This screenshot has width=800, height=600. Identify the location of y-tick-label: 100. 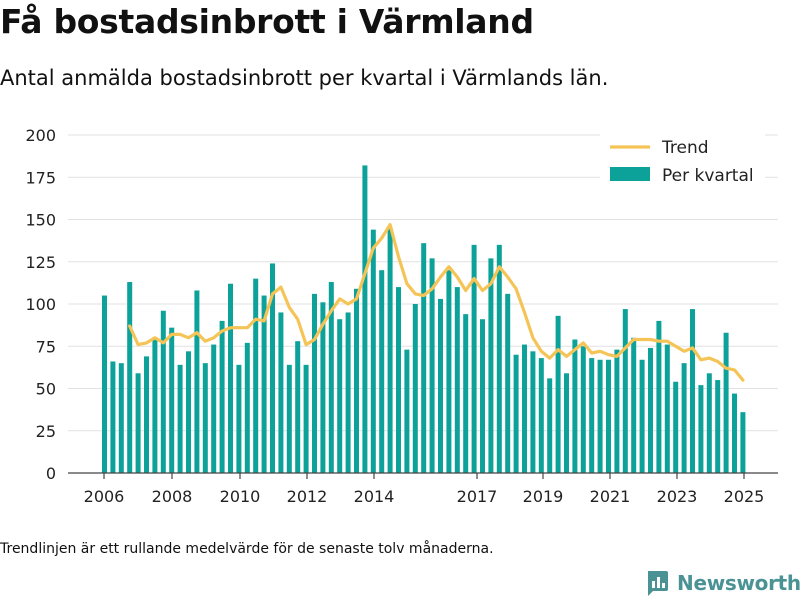
(40, 304).